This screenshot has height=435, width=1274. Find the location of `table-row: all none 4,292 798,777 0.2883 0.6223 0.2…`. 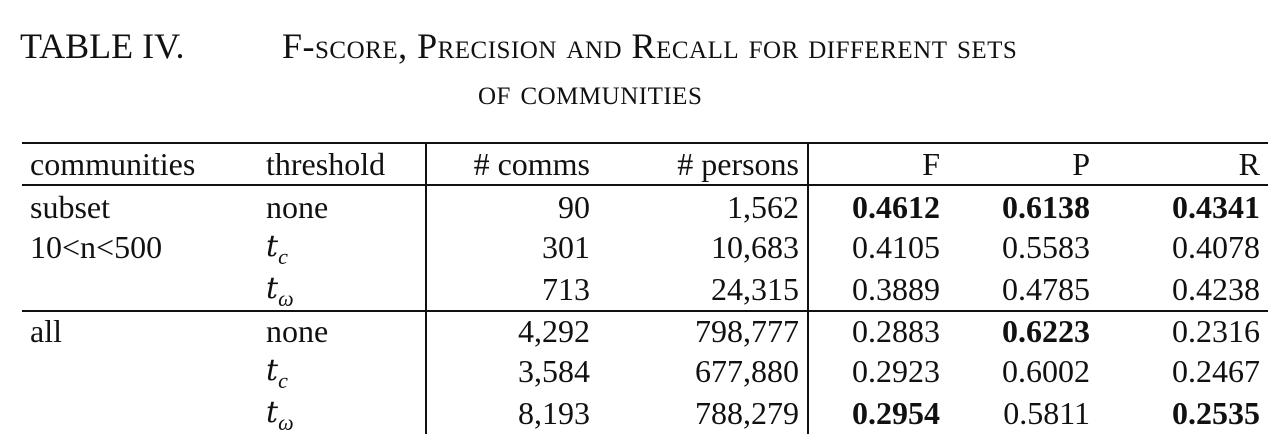

table-row: all none 4,292 798,777 0.2883 0.6223 0.2… is located at coordinates (645, 330).